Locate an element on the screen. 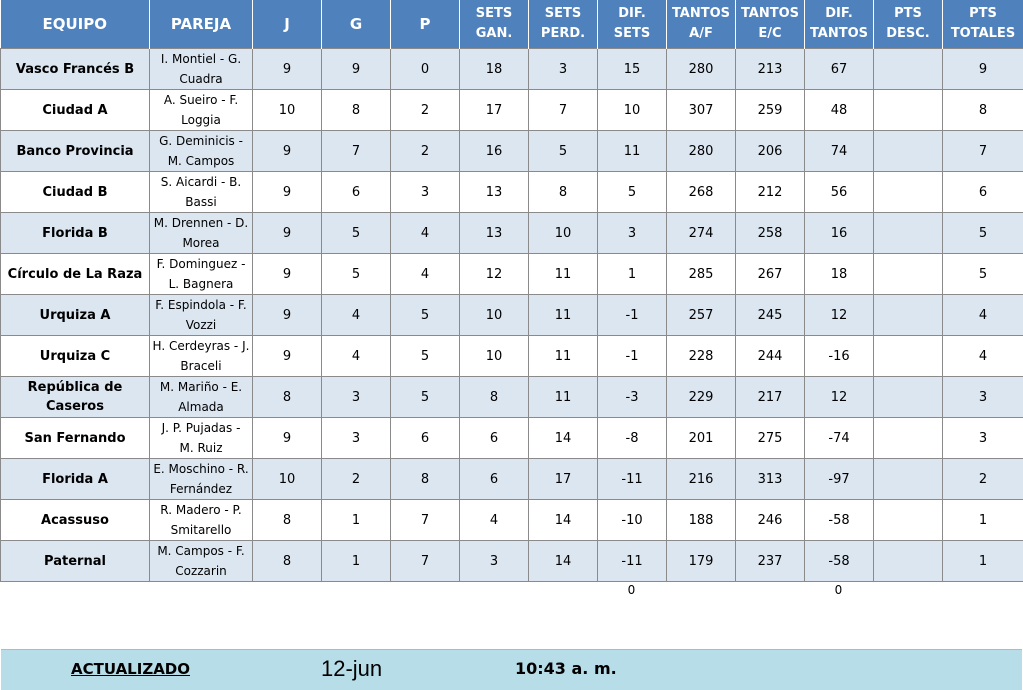 Image resolution: width=1023 pixels, height=690 pixels. team-cell: Florida B is located at coordinates (75, 233).